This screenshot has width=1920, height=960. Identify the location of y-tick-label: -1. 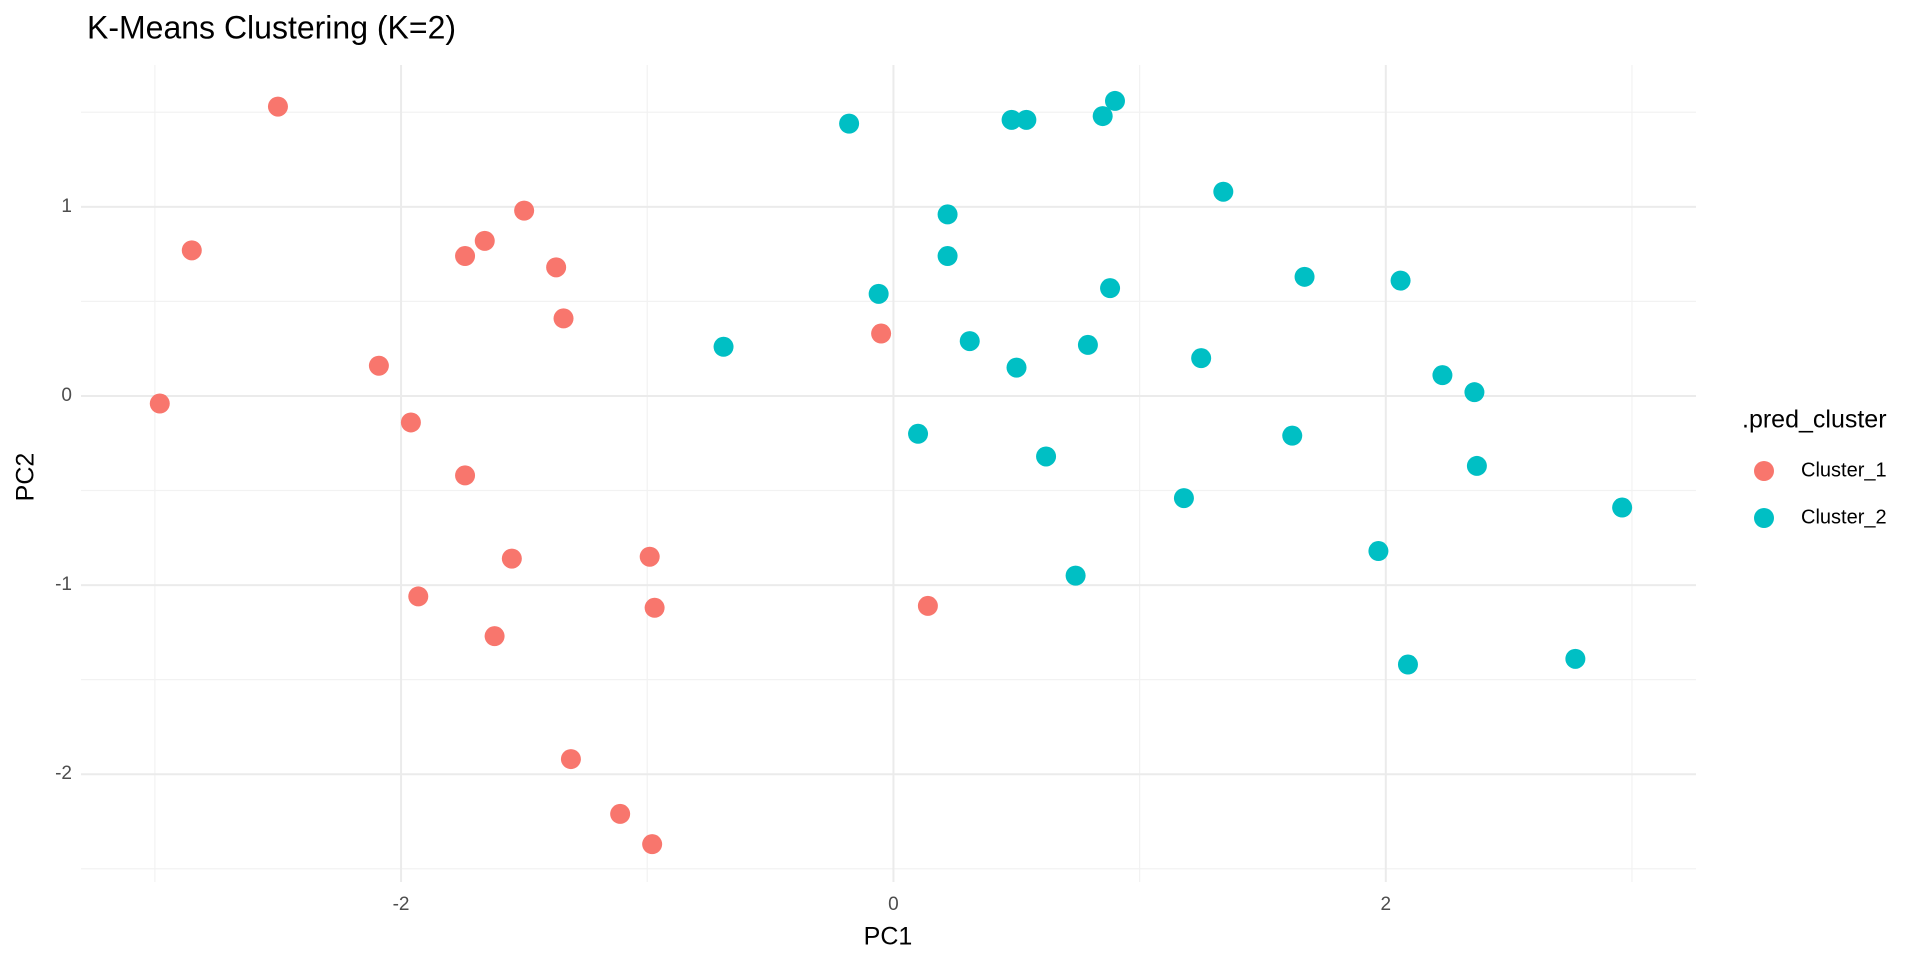
(63, 584).